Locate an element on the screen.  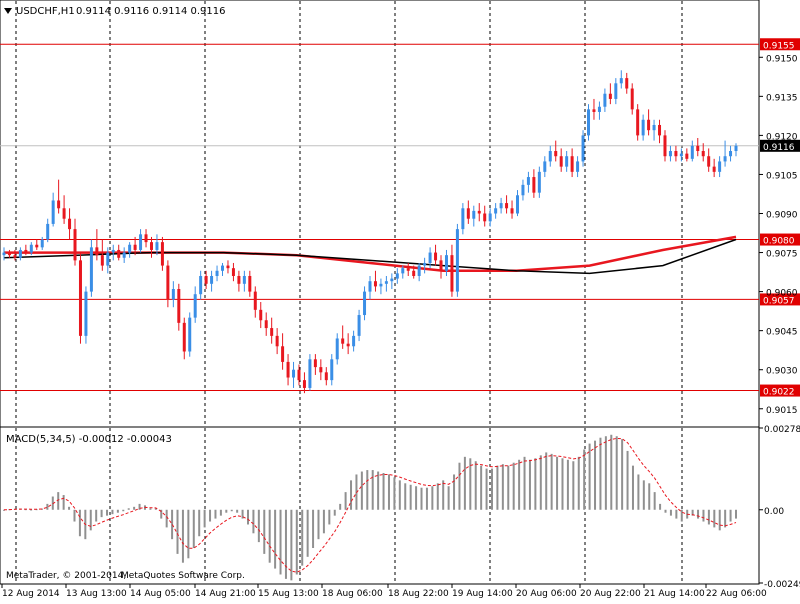
macd-tick-label: -0.00249 is located at coordinates (782, 585).